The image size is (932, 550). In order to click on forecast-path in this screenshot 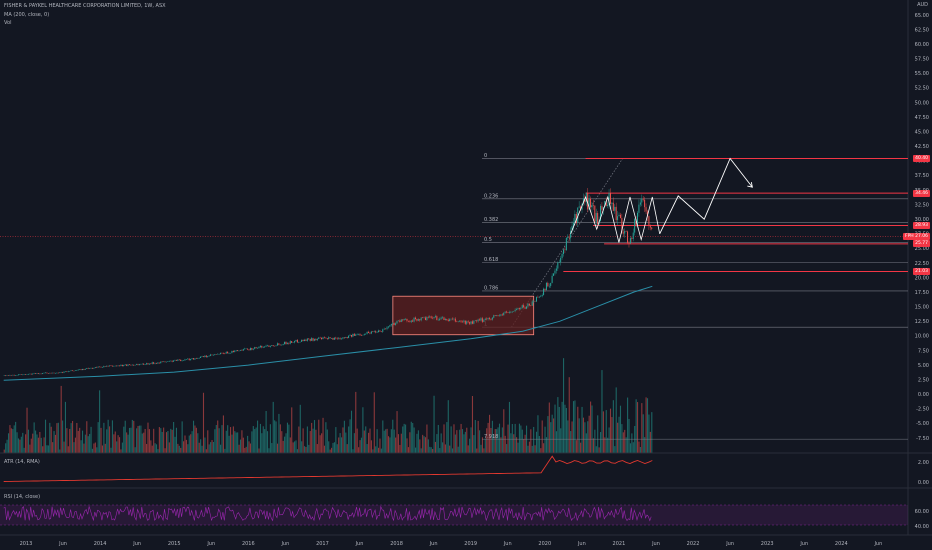, I will do `click(706, 195)`.